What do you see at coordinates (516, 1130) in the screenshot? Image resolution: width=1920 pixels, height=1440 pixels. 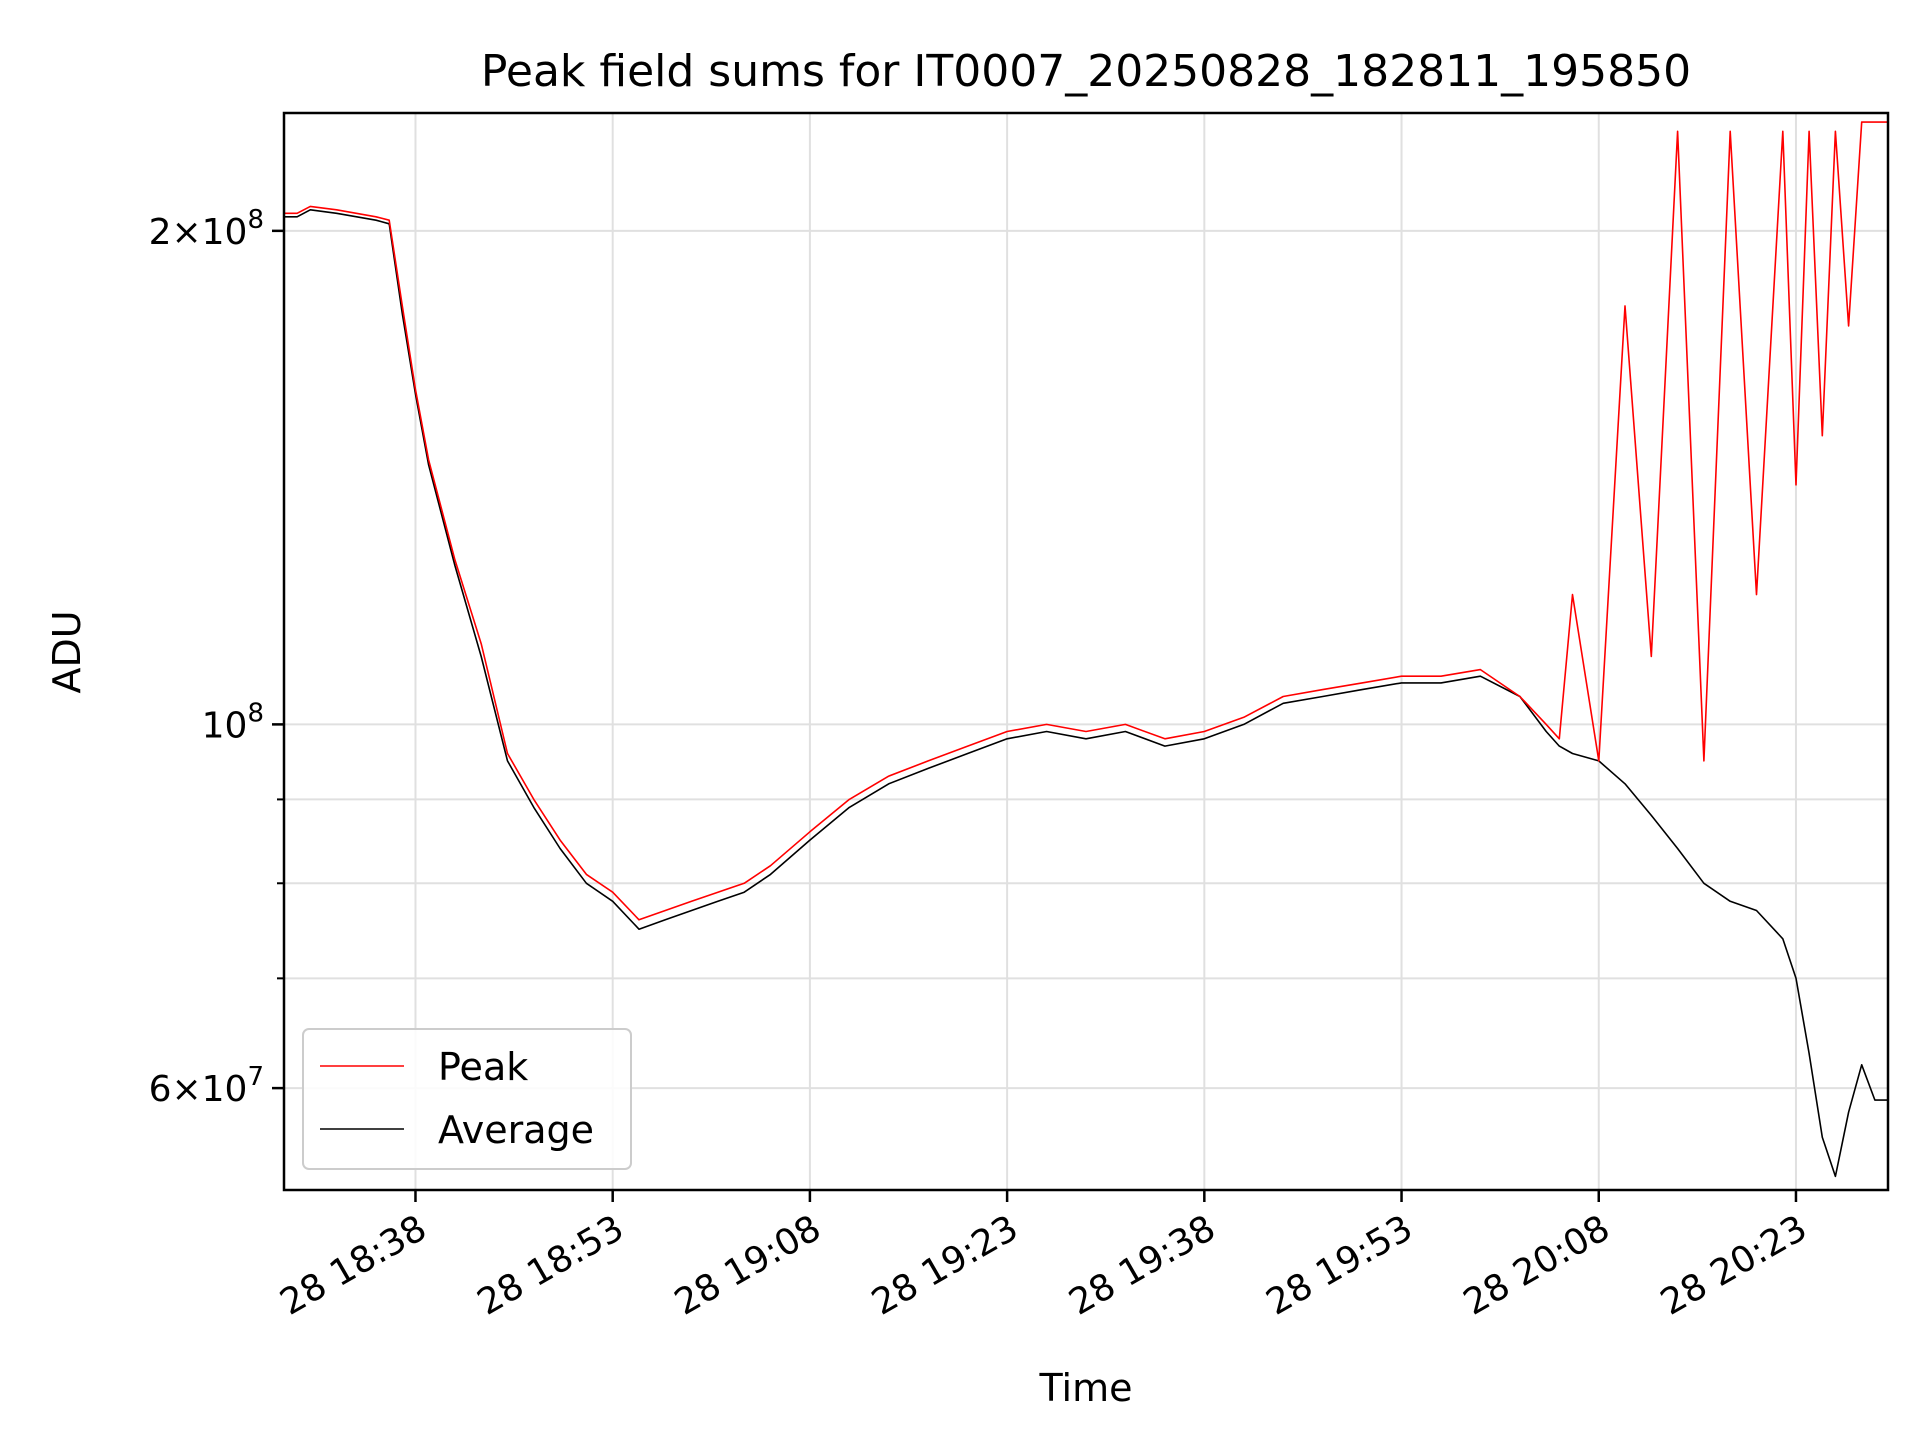 I see `legend-label-average: Average` at bounding box center [516, 1130].